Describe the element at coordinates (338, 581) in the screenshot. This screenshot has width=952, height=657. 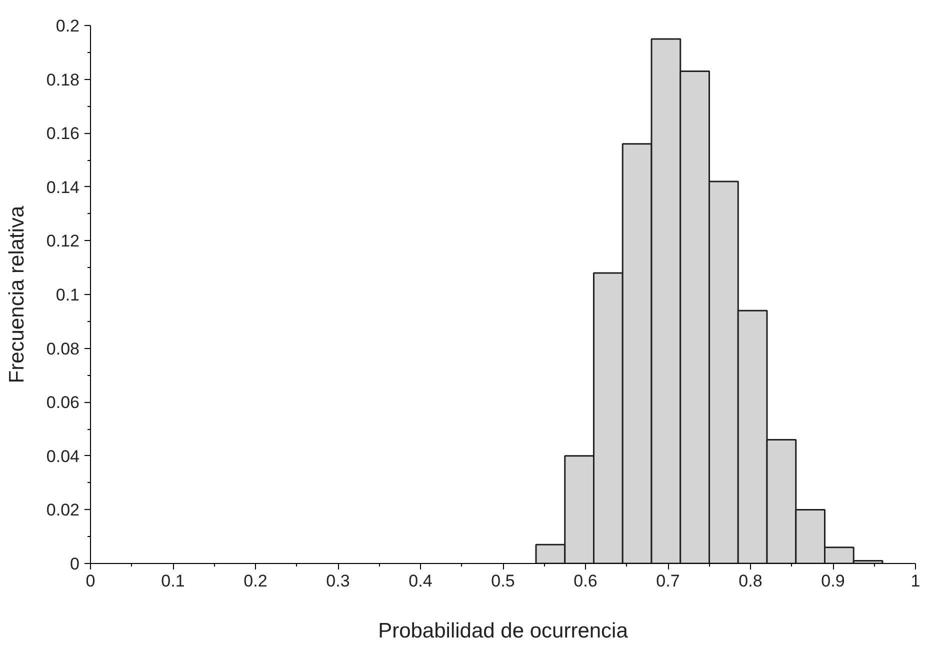
I see `x-tick-label: 0.3` at that location.